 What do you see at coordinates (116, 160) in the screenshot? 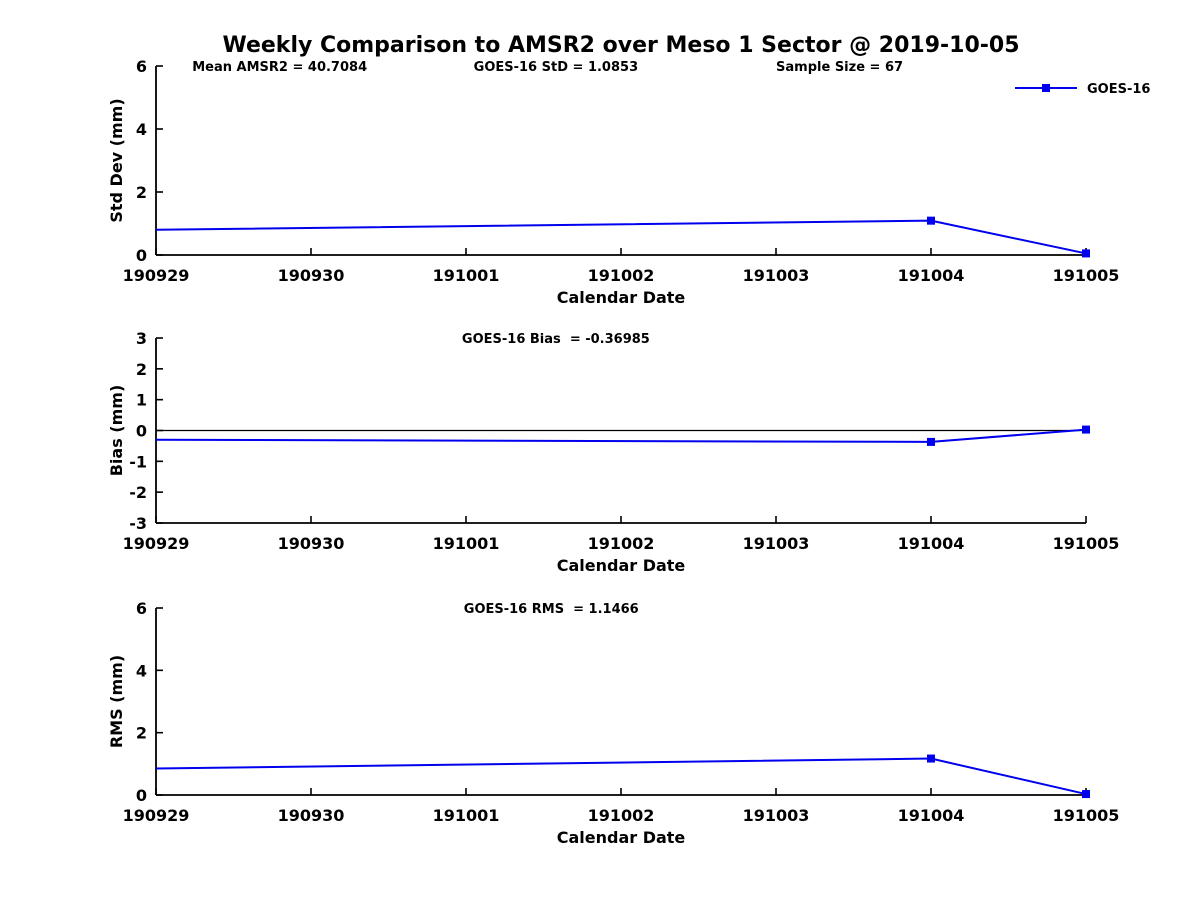
I see `y-axis-title: Std Dev (mm)` at bounding box center [116, 160].